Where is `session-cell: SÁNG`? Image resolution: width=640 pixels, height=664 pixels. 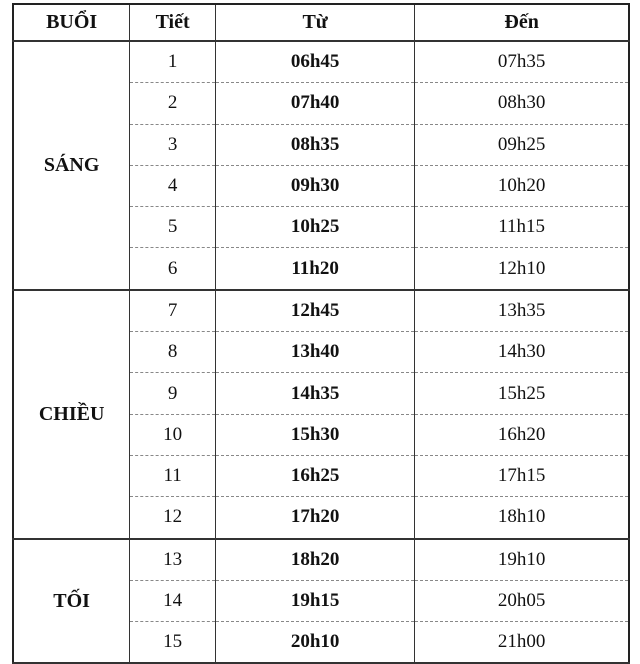 session-cell: SÁNG is located at coordinates (71, 166).